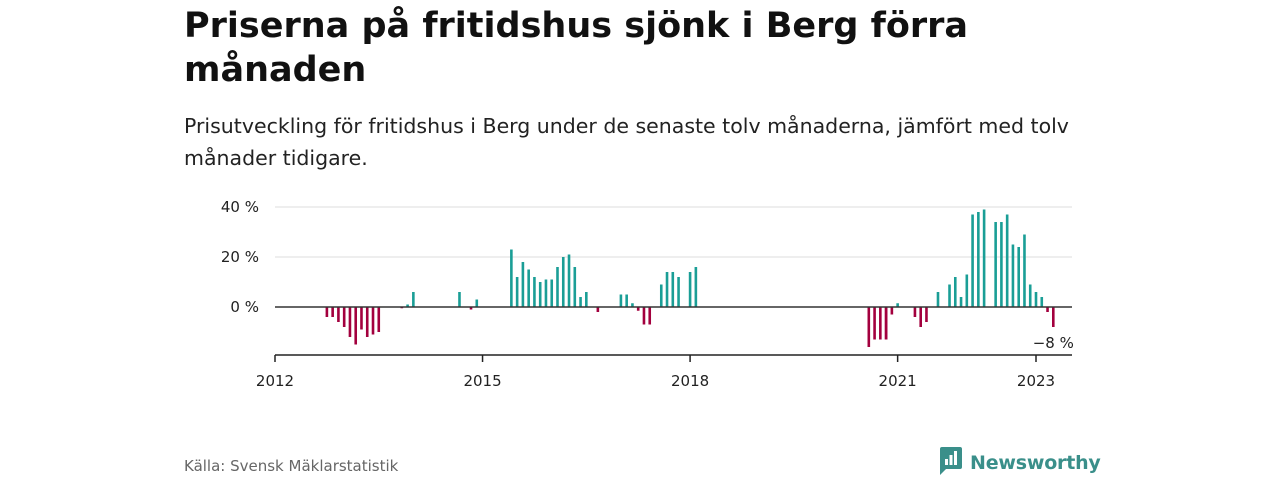 This screenshot has width=1280, height=480. I want to click on x-tick-label: 2021, so click(898, 381).